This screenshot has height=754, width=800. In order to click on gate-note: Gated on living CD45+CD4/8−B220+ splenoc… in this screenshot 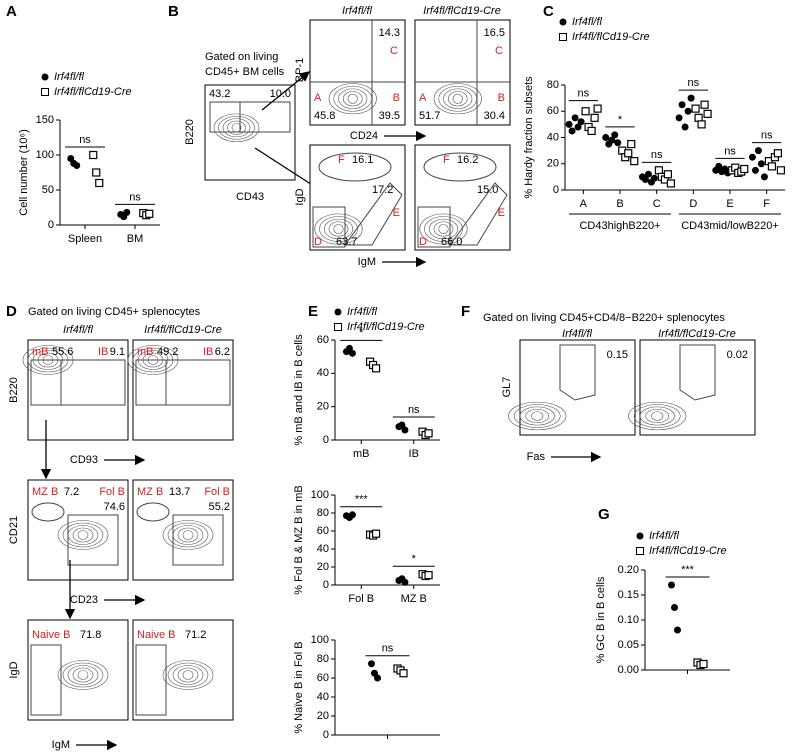, I will do `click(604, 318)`.